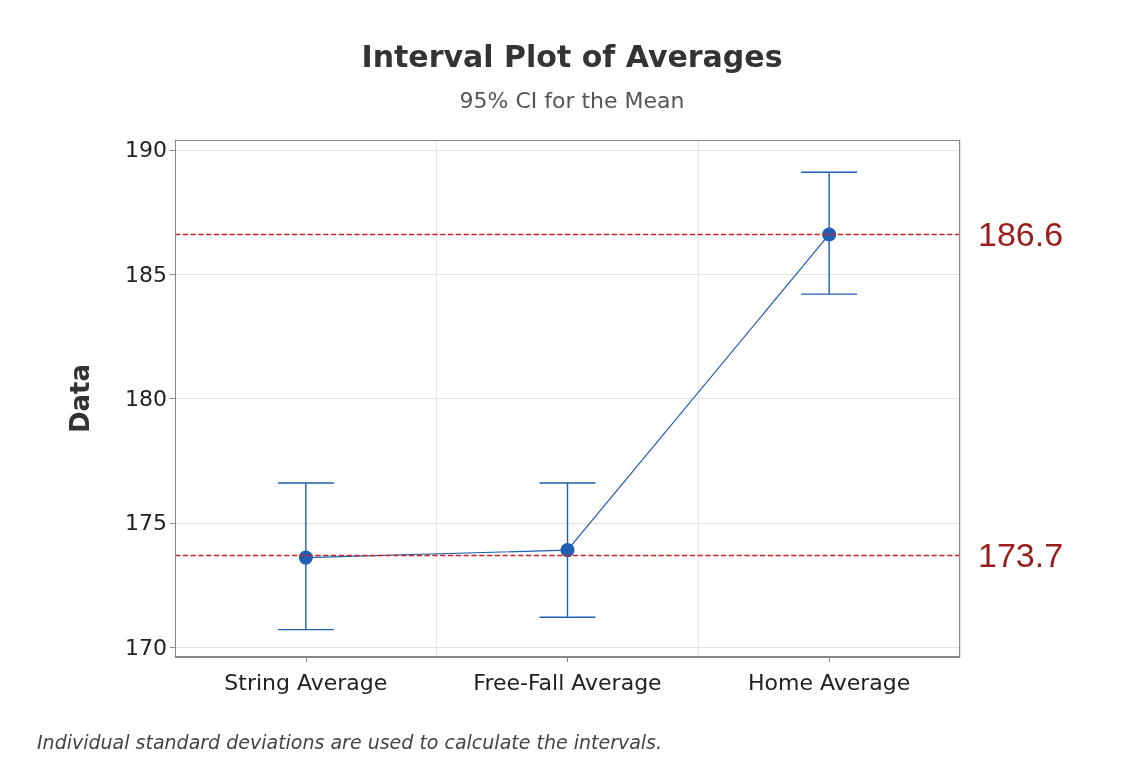 This screenshot has height=772, width=1144. Describe the element at coordinates (572, 100) in the screenshot. I see `chart-subtitle: 95% CI for the Mean` at that location.